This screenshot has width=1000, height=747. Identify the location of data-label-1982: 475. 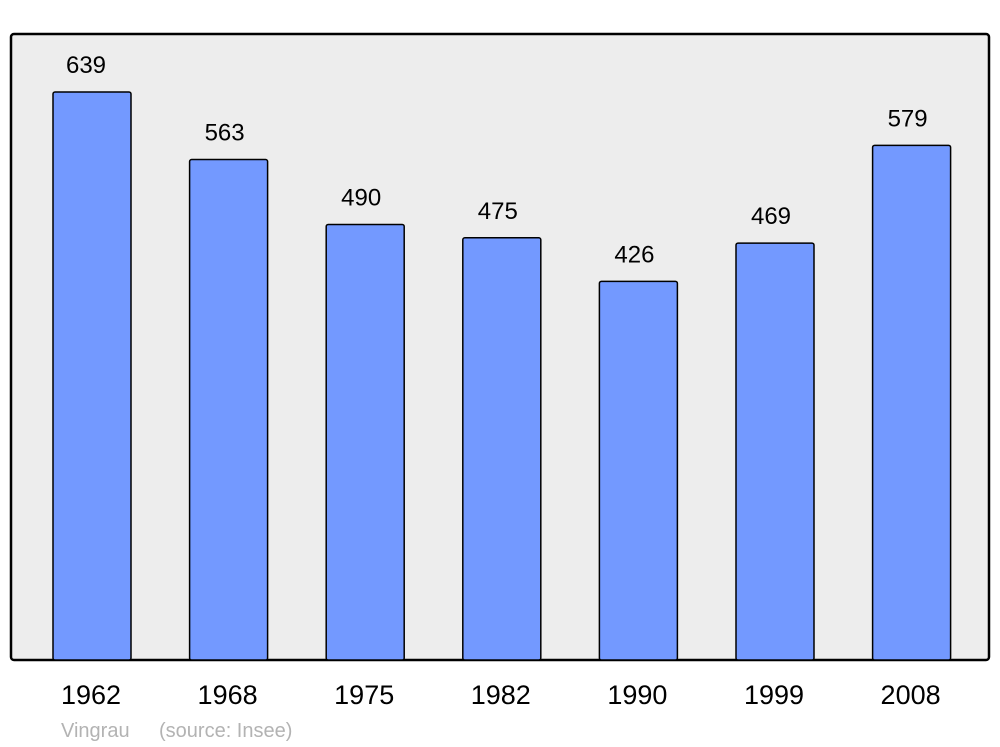
(498, 211).